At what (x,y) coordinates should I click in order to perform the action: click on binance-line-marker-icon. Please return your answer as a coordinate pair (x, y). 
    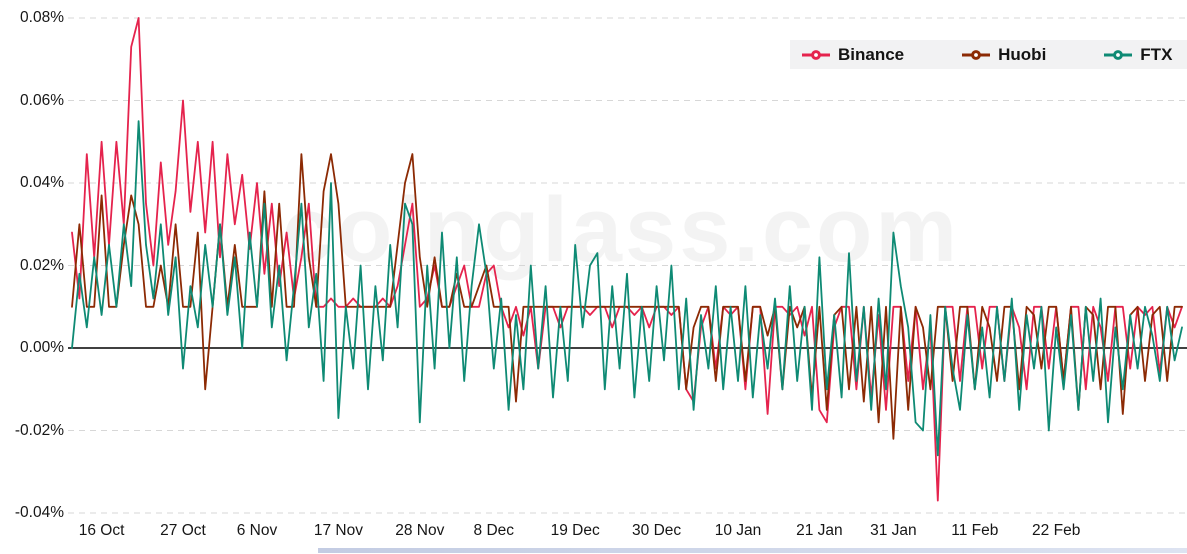
    Looking at the image, I should click on (816, 54).